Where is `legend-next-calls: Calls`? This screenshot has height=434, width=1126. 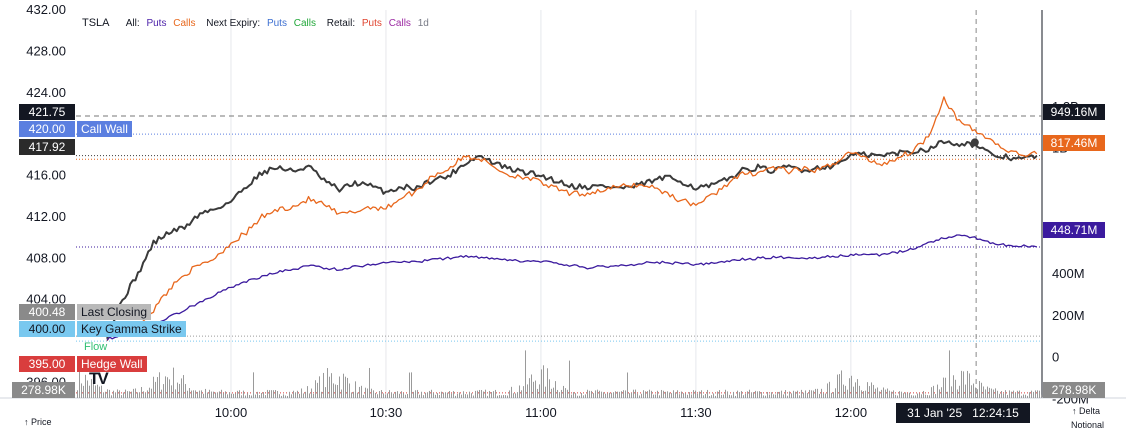
legend-next-calls: Calls is located at coordinates (304, 23).